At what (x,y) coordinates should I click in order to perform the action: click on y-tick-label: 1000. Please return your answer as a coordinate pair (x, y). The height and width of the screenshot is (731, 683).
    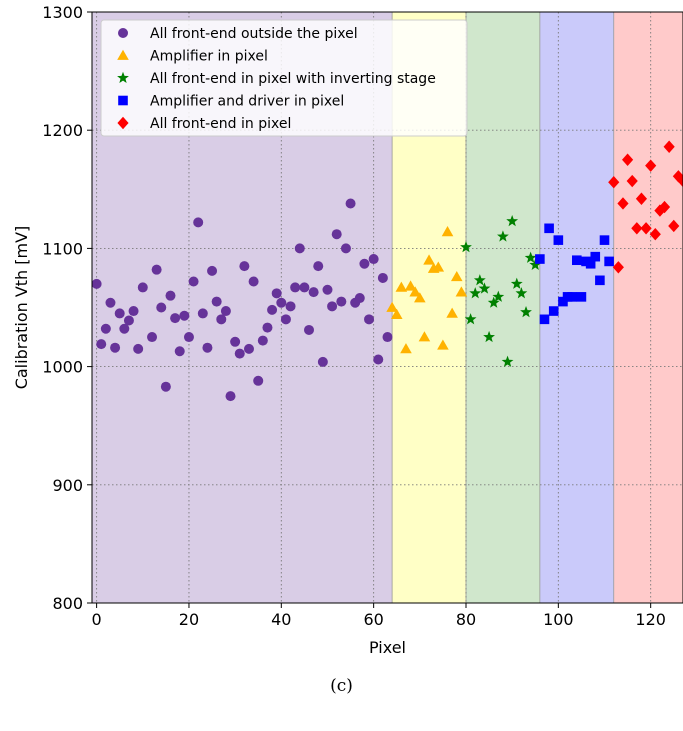
    Looking at the image, I should click on (62, 367).